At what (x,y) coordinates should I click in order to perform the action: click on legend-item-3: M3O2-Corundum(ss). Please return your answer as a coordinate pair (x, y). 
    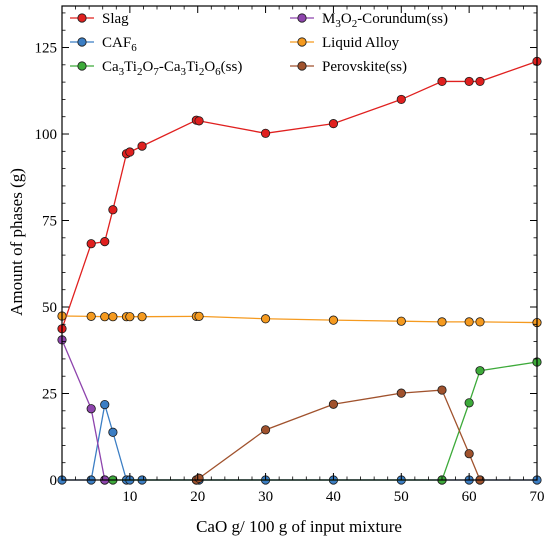
    Looking at the image, I should click on (369, 20).